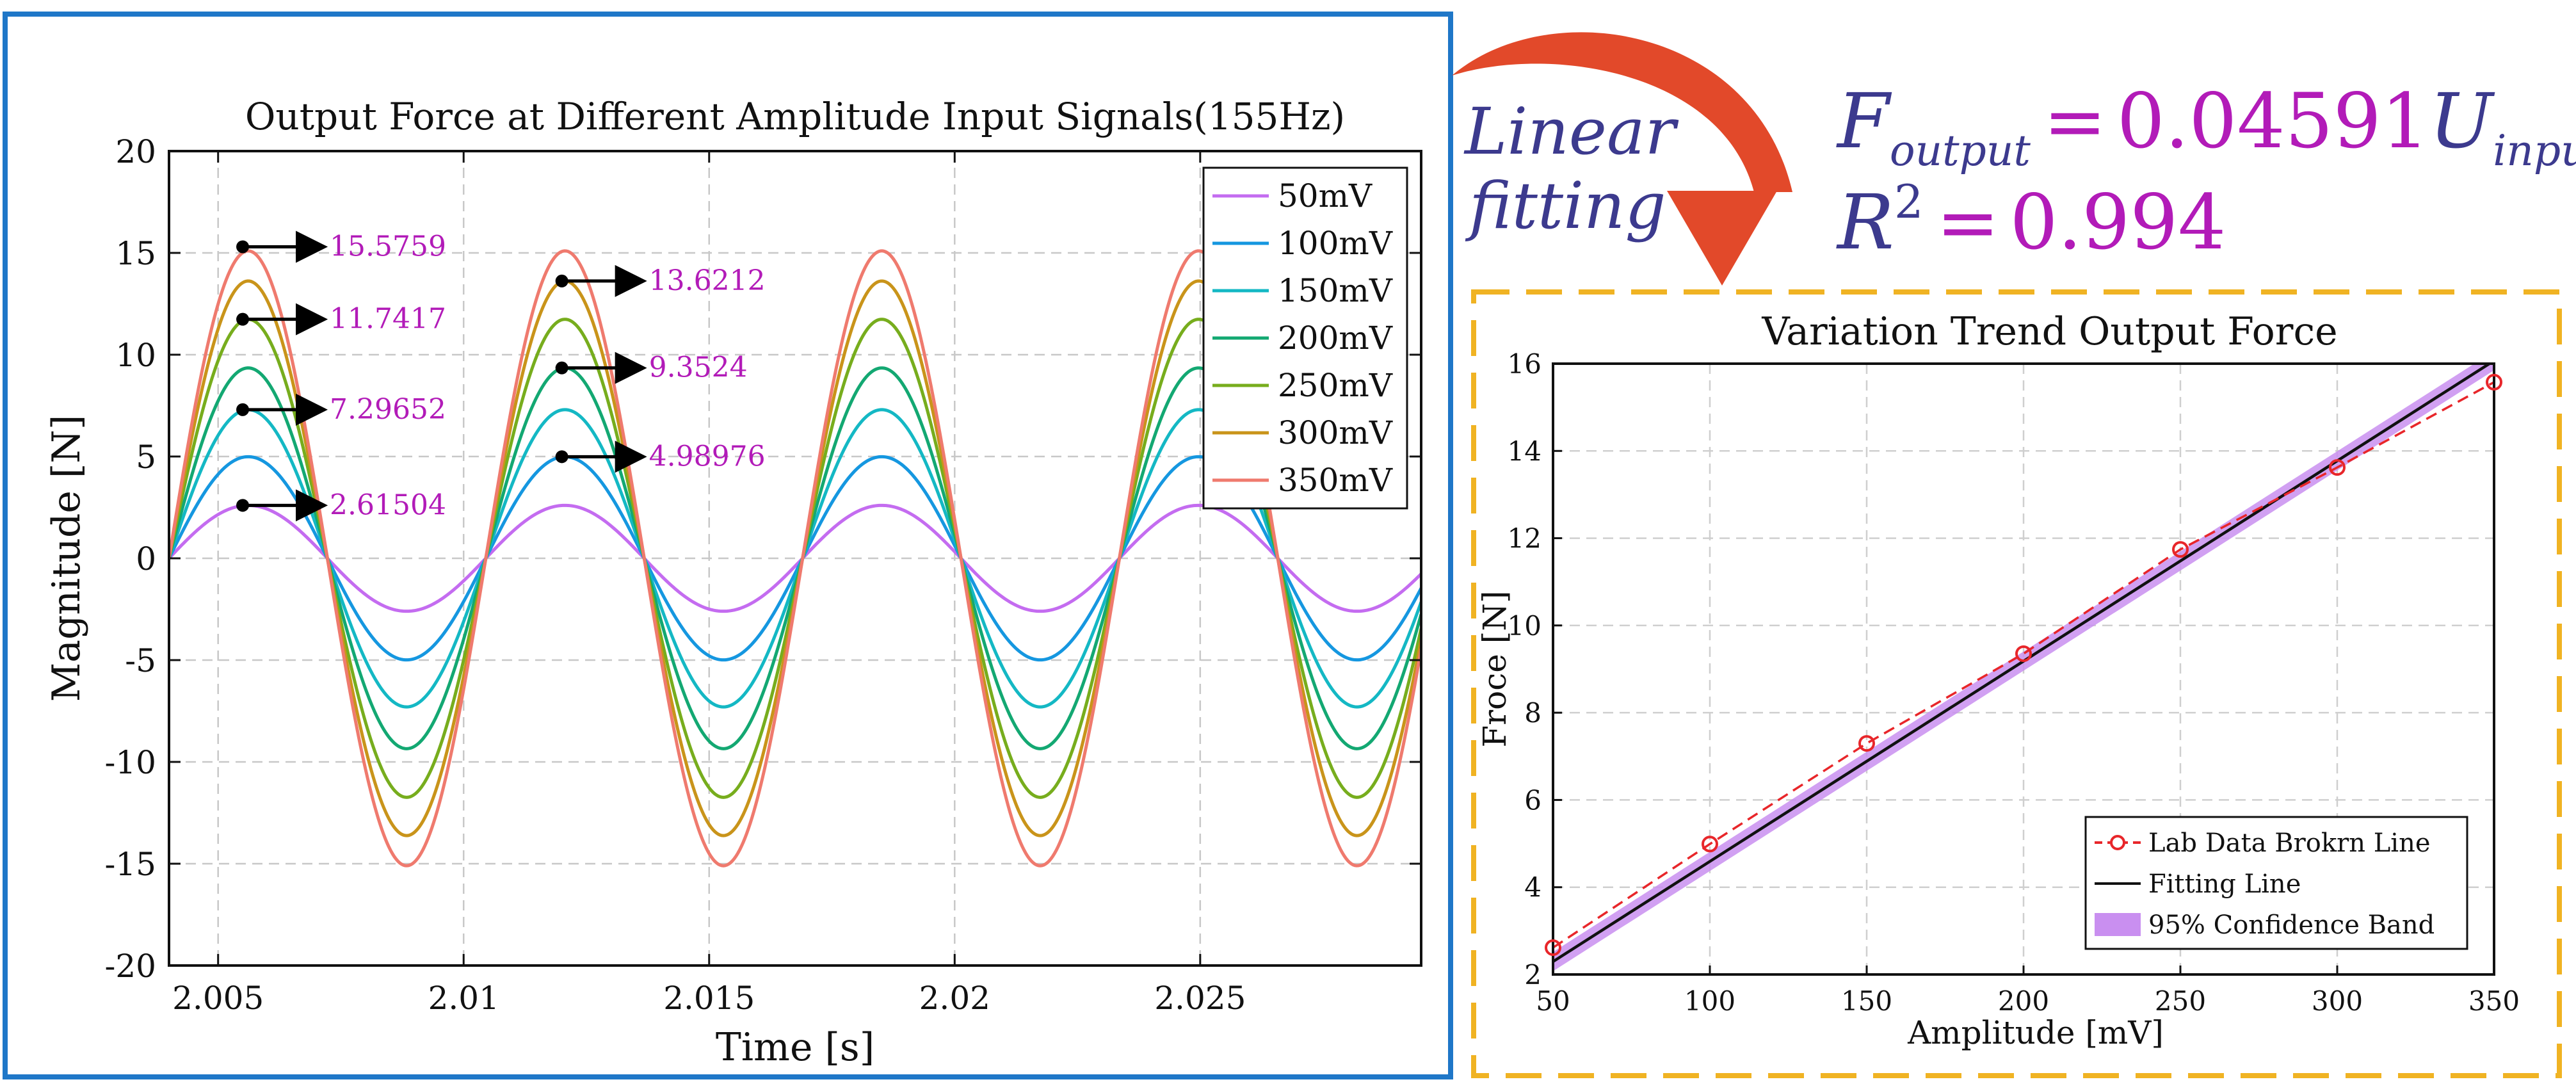  What do you see at coordinates (1525, 538) in the screenshot?
I see `right-y-tick-label: 12` at bounding box center [1525, 538].